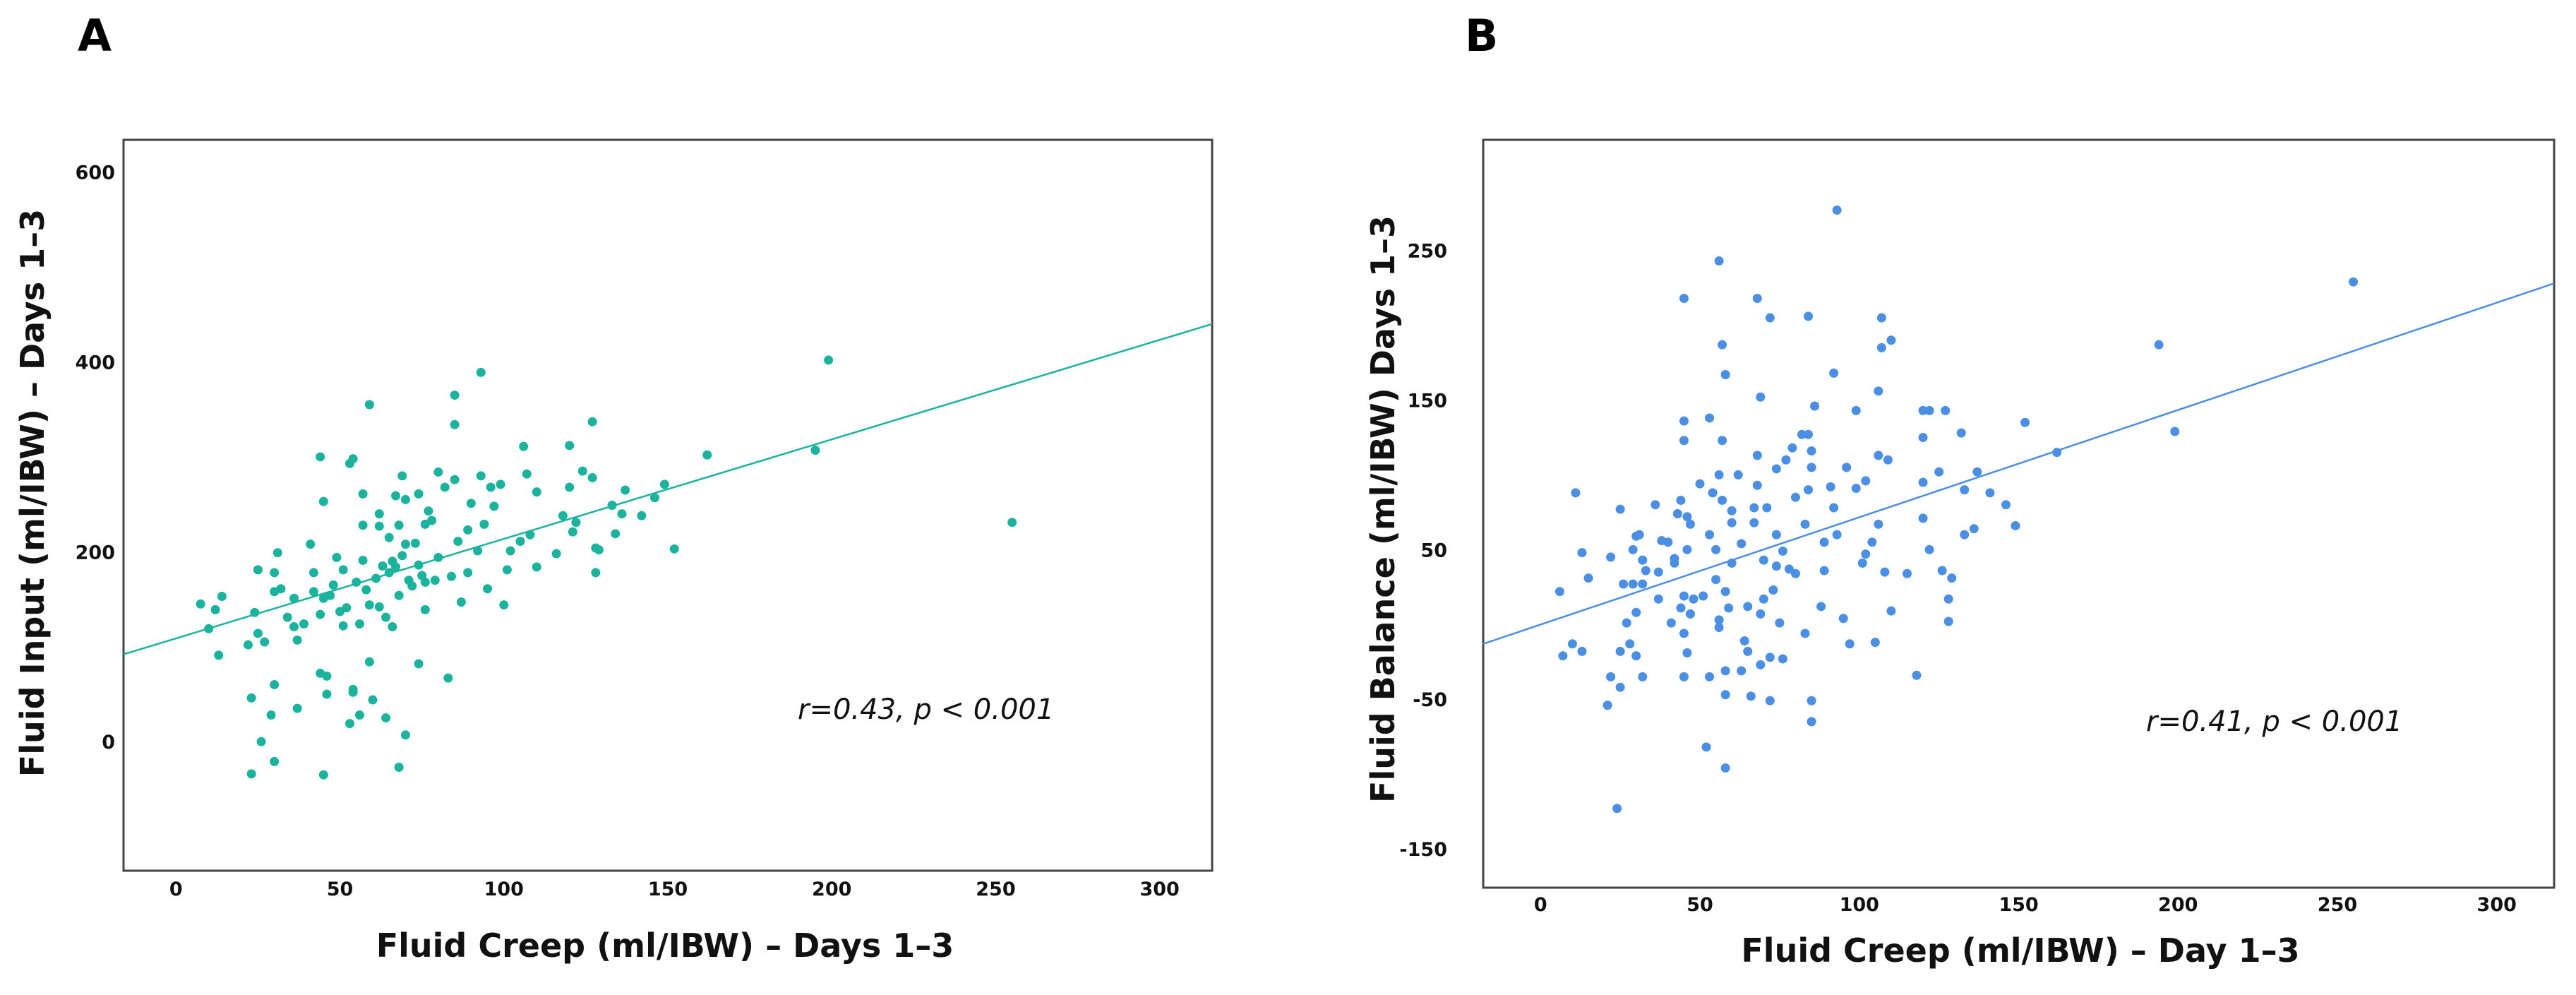  I want to click on x-tick-label: 300, so click(2497, 905).